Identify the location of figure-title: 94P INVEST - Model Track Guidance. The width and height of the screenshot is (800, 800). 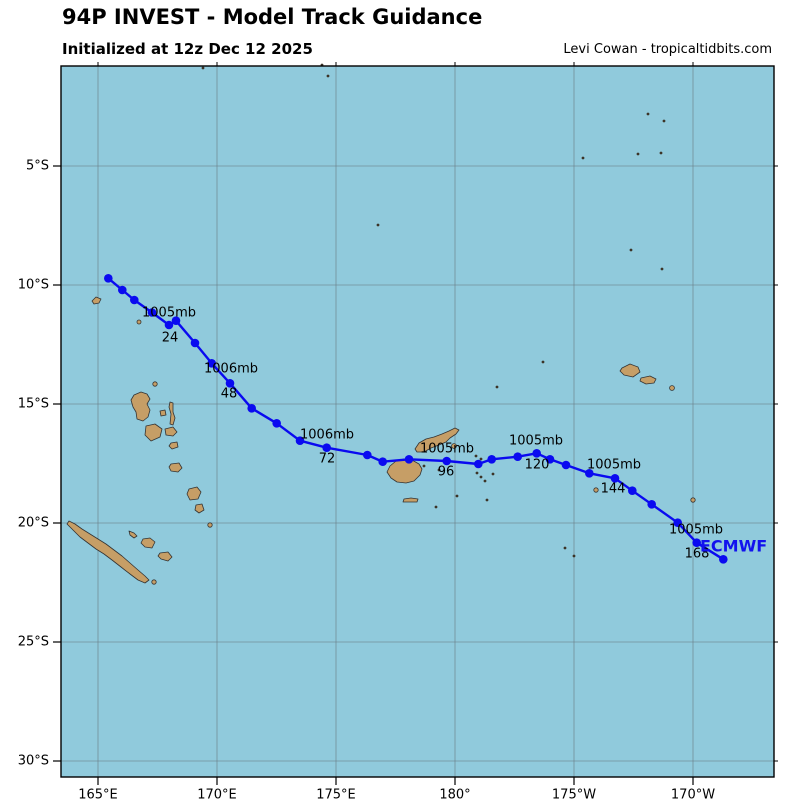
(272, 17).